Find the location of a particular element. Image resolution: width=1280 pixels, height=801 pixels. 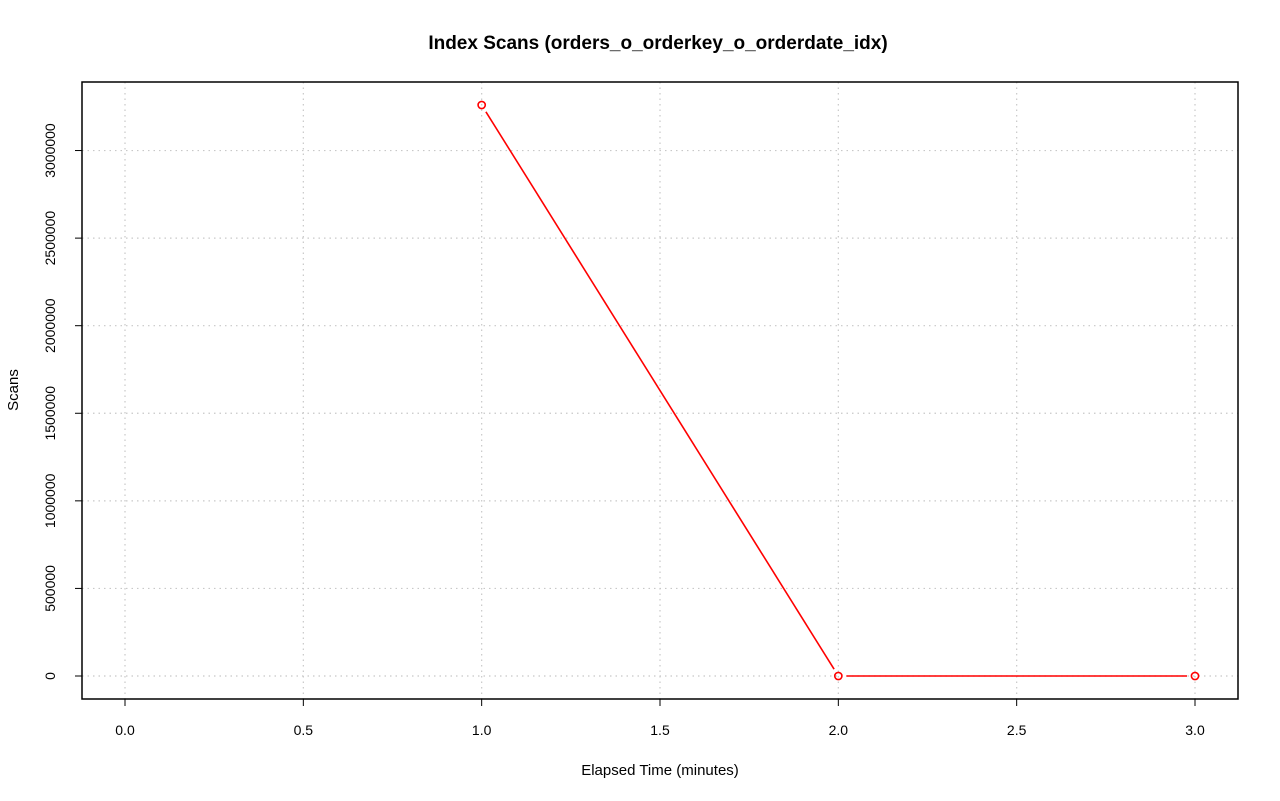

y-tick-label: 1000000 is located at coordinates (50, 500).